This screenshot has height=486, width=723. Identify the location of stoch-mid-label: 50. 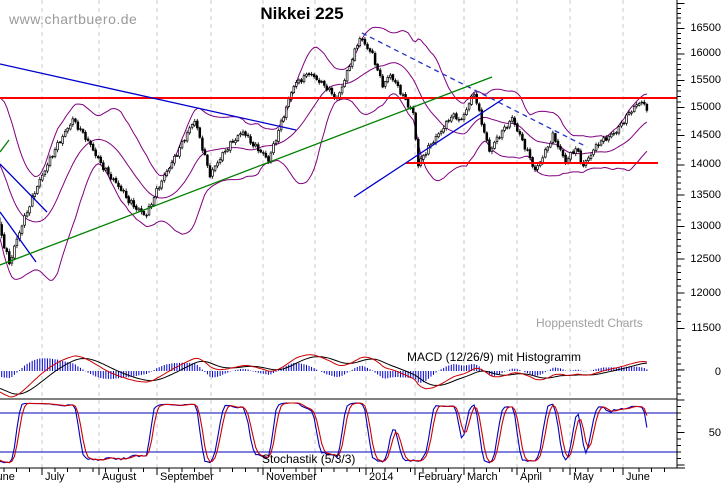
(714, 432).